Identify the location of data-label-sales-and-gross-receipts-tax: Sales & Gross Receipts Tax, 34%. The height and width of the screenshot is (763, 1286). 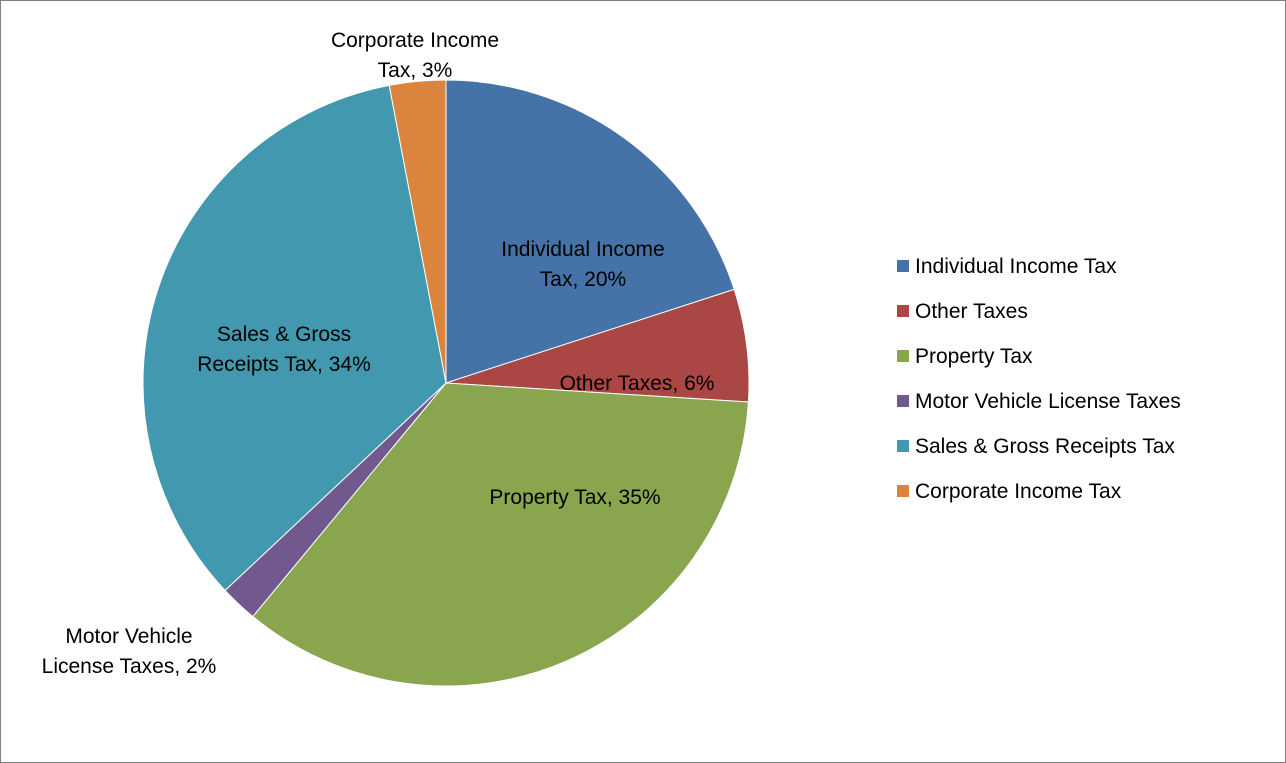
(284, 349).